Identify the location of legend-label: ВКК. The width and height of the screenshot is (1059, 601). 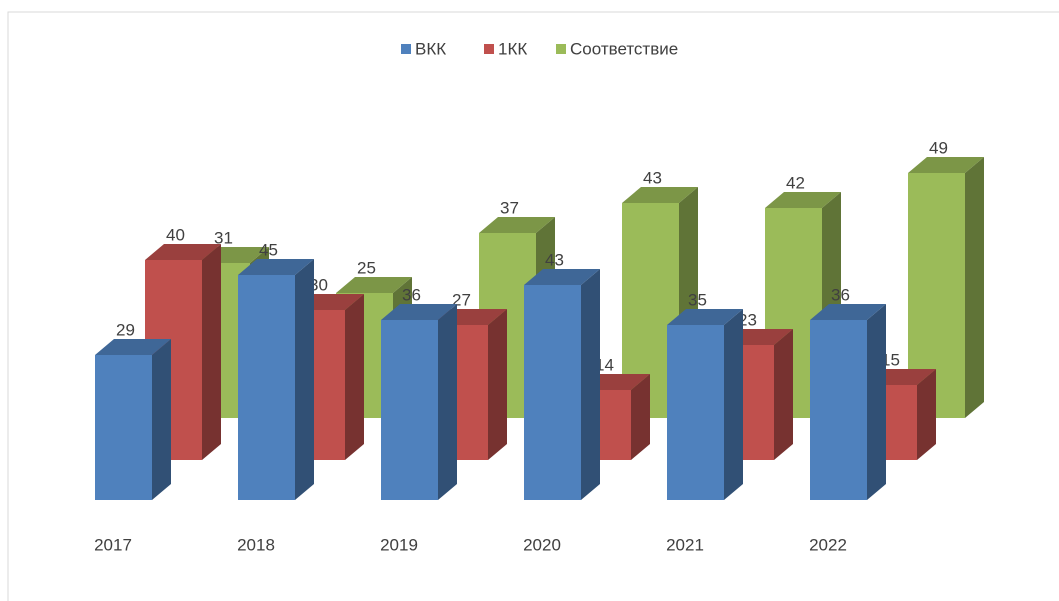
(430, 48).